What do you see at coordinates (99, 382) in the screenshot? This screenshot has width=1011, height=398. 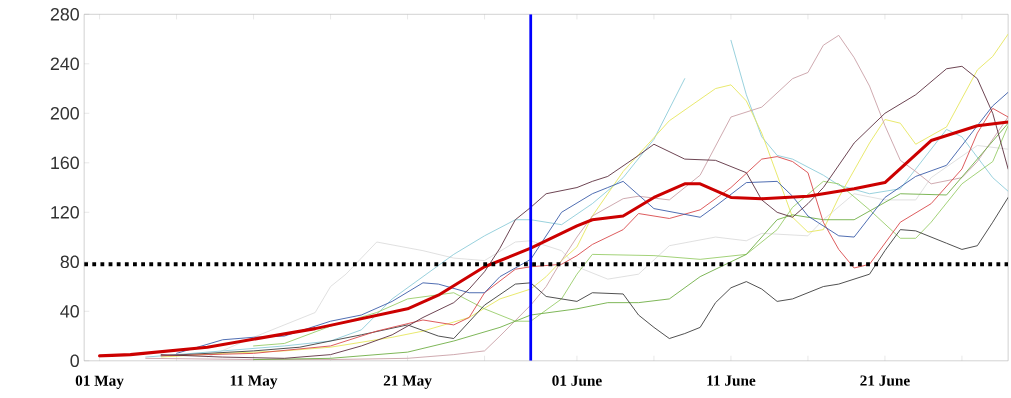 I see `x-tick-label: 01 May` at bounding box center [99, 382].